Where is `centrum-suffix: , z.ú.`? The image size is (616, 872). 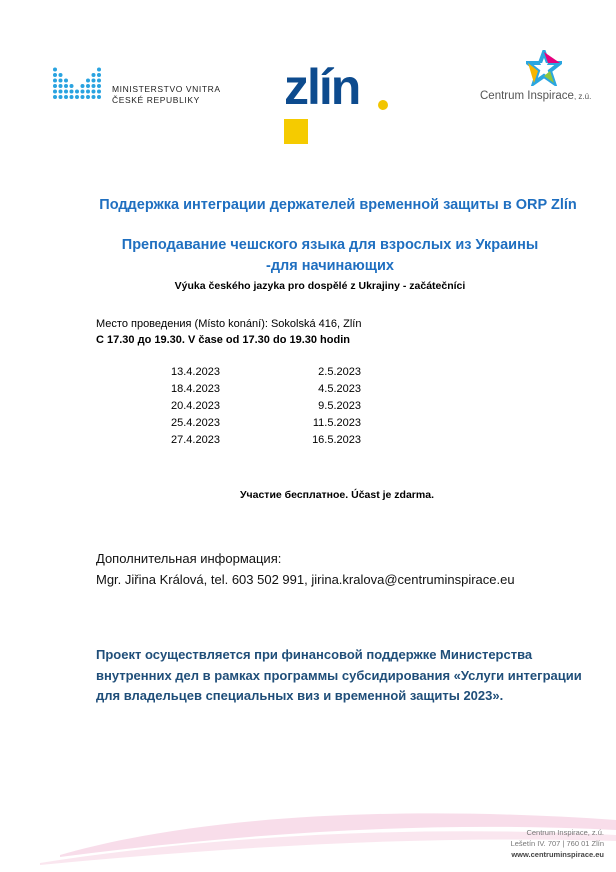
centrum-suffix: , z.ú. is located at coordinates (582, 96).